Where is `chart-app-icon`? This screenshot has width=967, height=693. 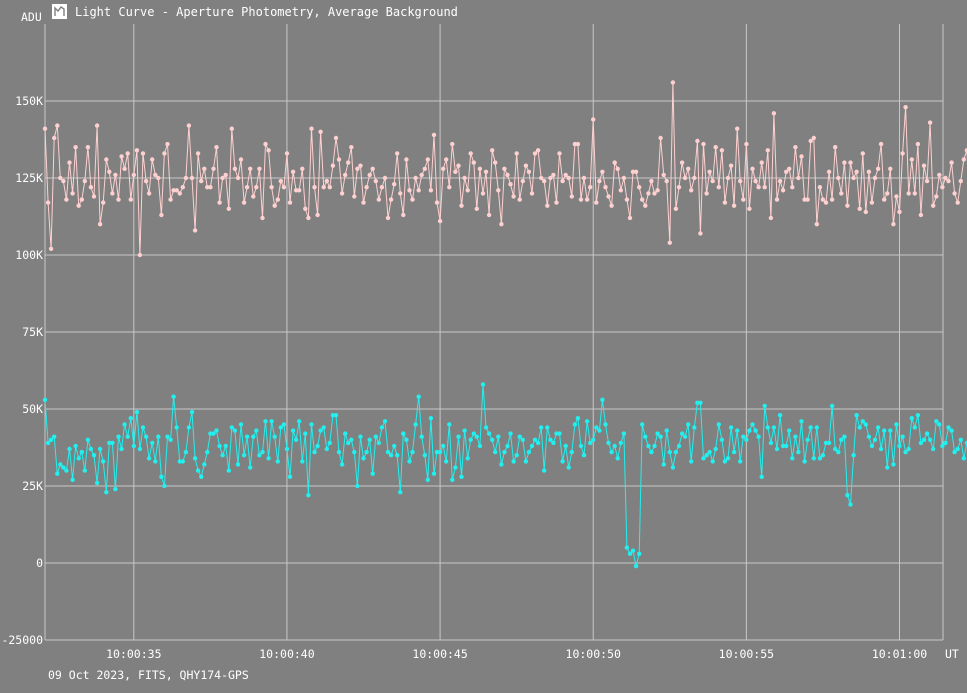
chart-app-icon is located at coordinates (59, 11).